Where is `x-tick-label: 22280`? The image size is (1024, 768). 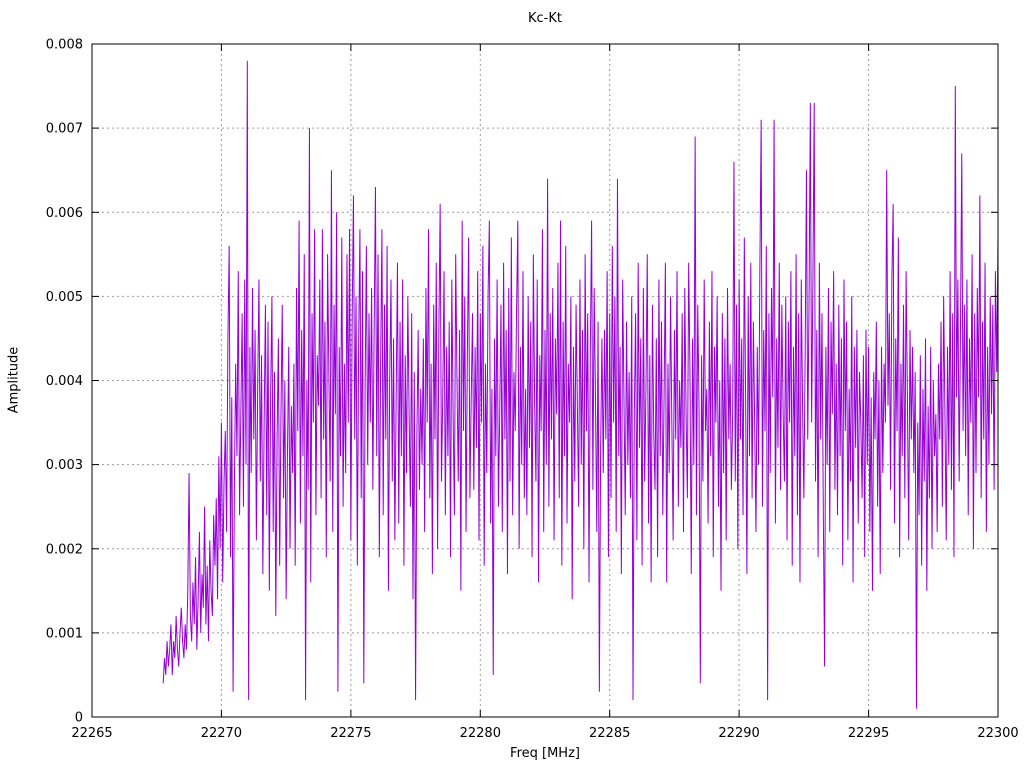 x-tick-label: 22280 is located at coordinates (480, 733).